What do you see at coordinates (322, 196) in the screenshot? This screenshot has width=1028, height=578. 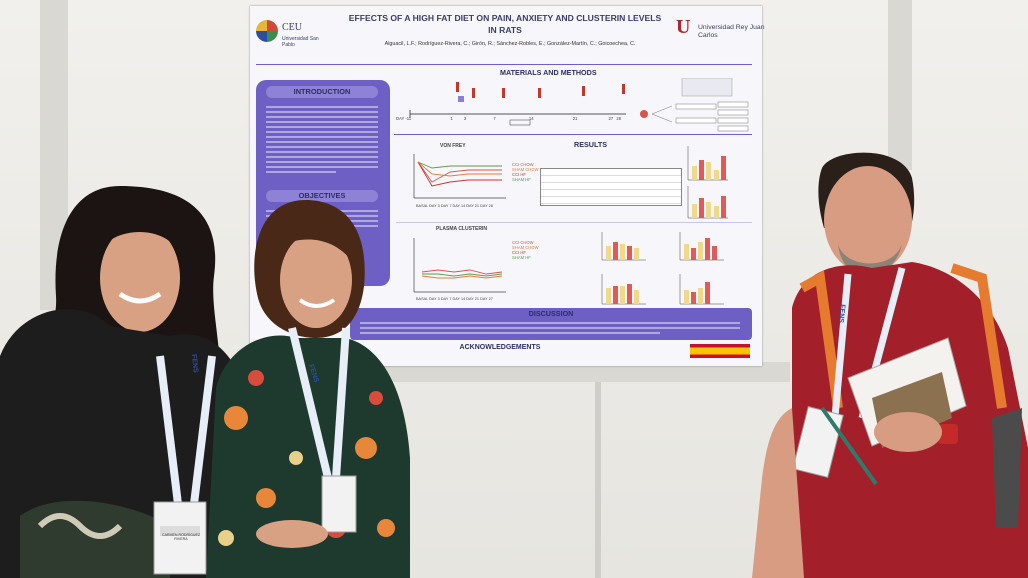 I see `objectives-heading: OBJECTIVES` at bounding box center [322, 196].